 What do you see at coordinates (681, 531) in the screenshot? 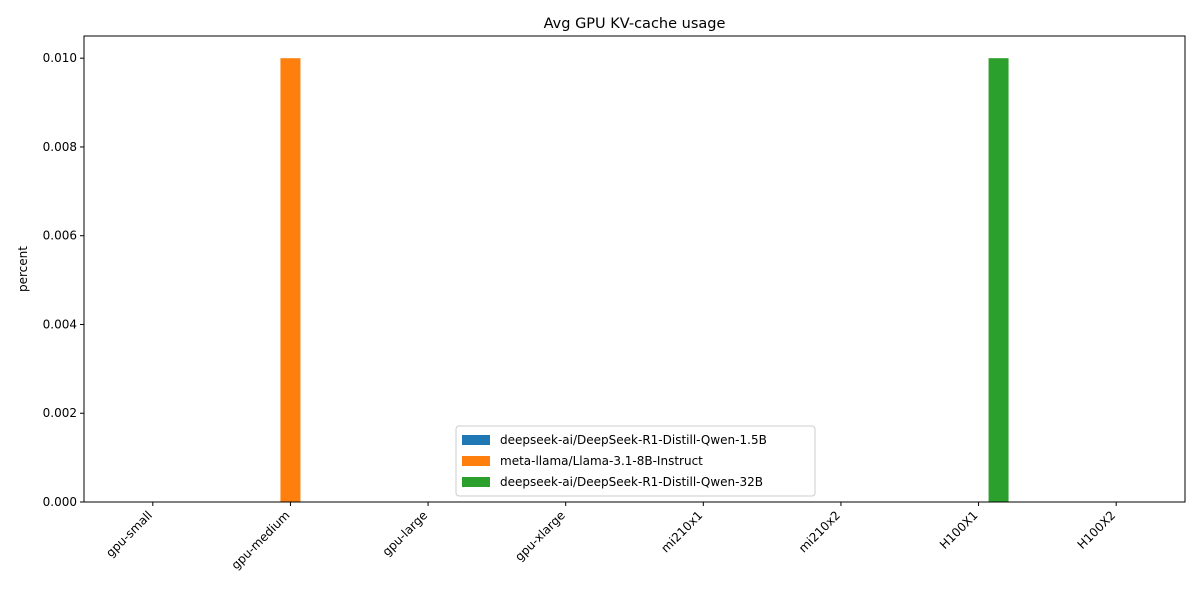
I see `x-tick-label-mi210x1: mi210x1` at bounding box center [681, 531].